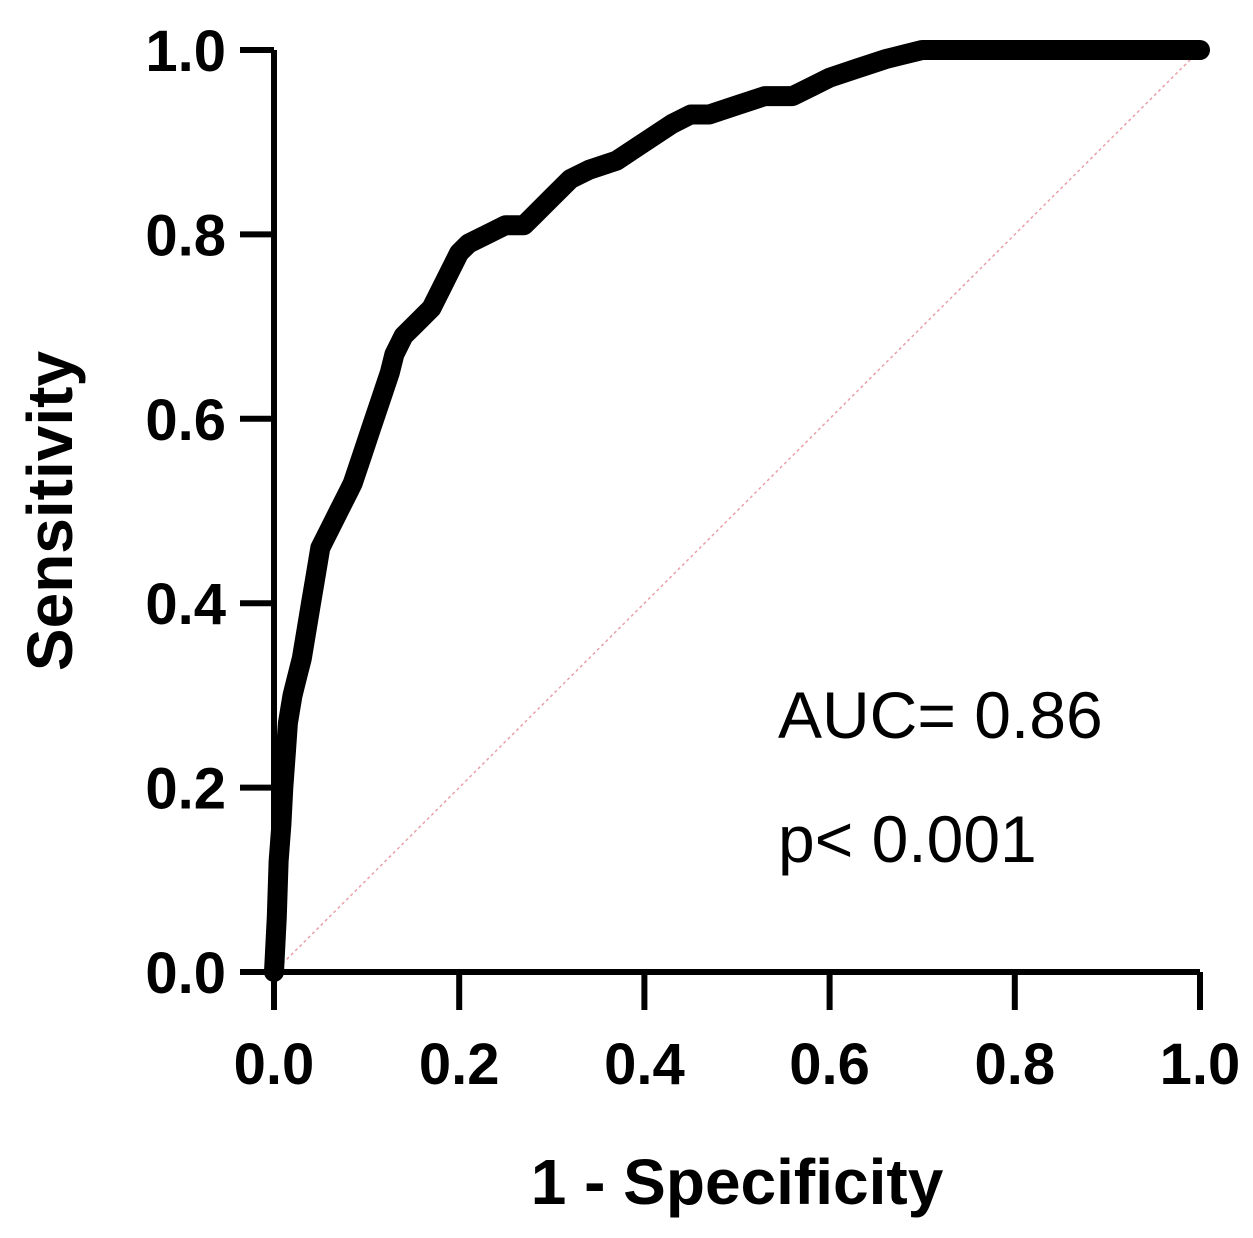 This screenshot has height=1238, width=1253. I want to click on x-tick-label: 0.2, so click(459, 1064).